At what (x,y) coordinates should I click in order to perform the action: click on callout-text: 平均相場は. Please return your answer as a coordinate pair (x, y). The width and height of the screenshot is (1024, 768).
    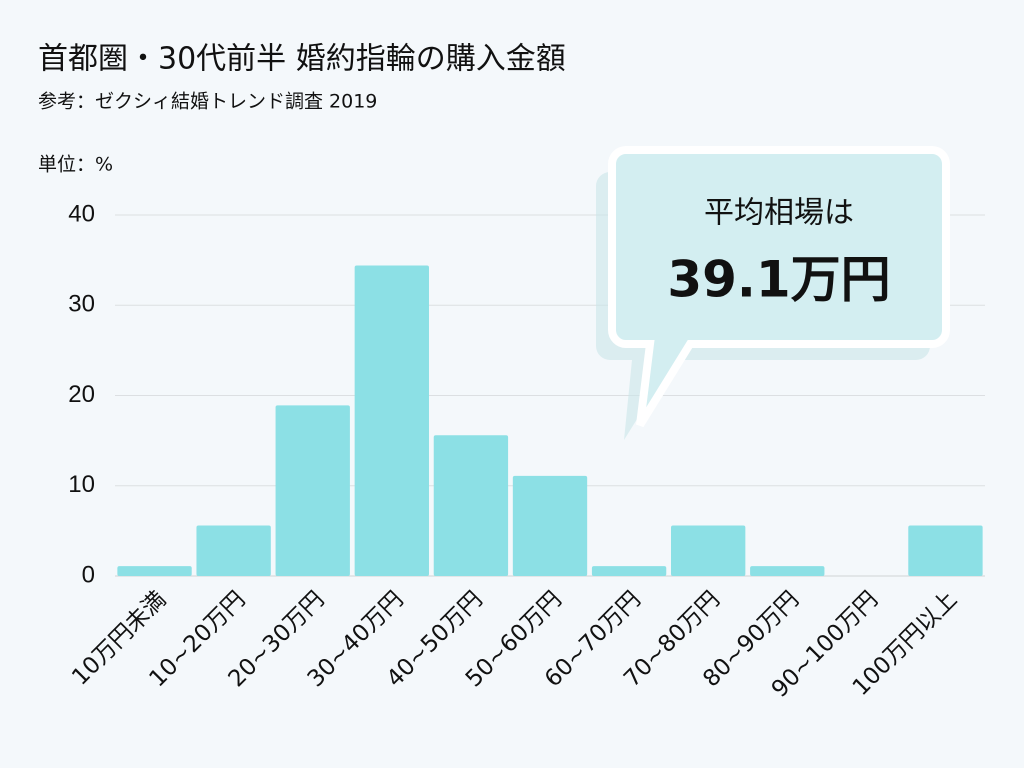
    Looking at the image, I should click on (779, 213).